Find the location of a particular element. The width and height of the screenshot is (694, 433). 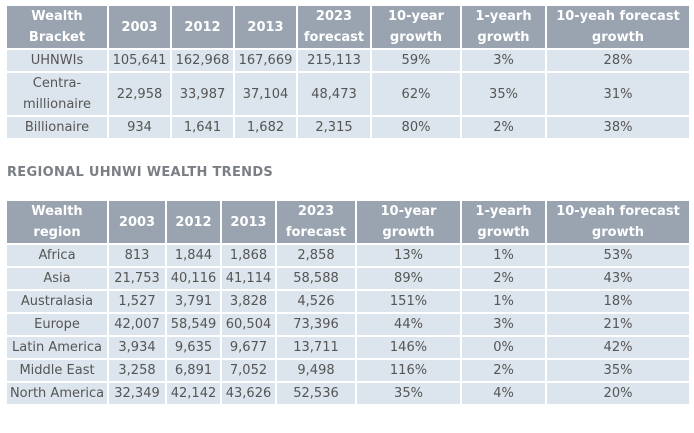

data-cell: 59% is located at coordinates (416, 60).